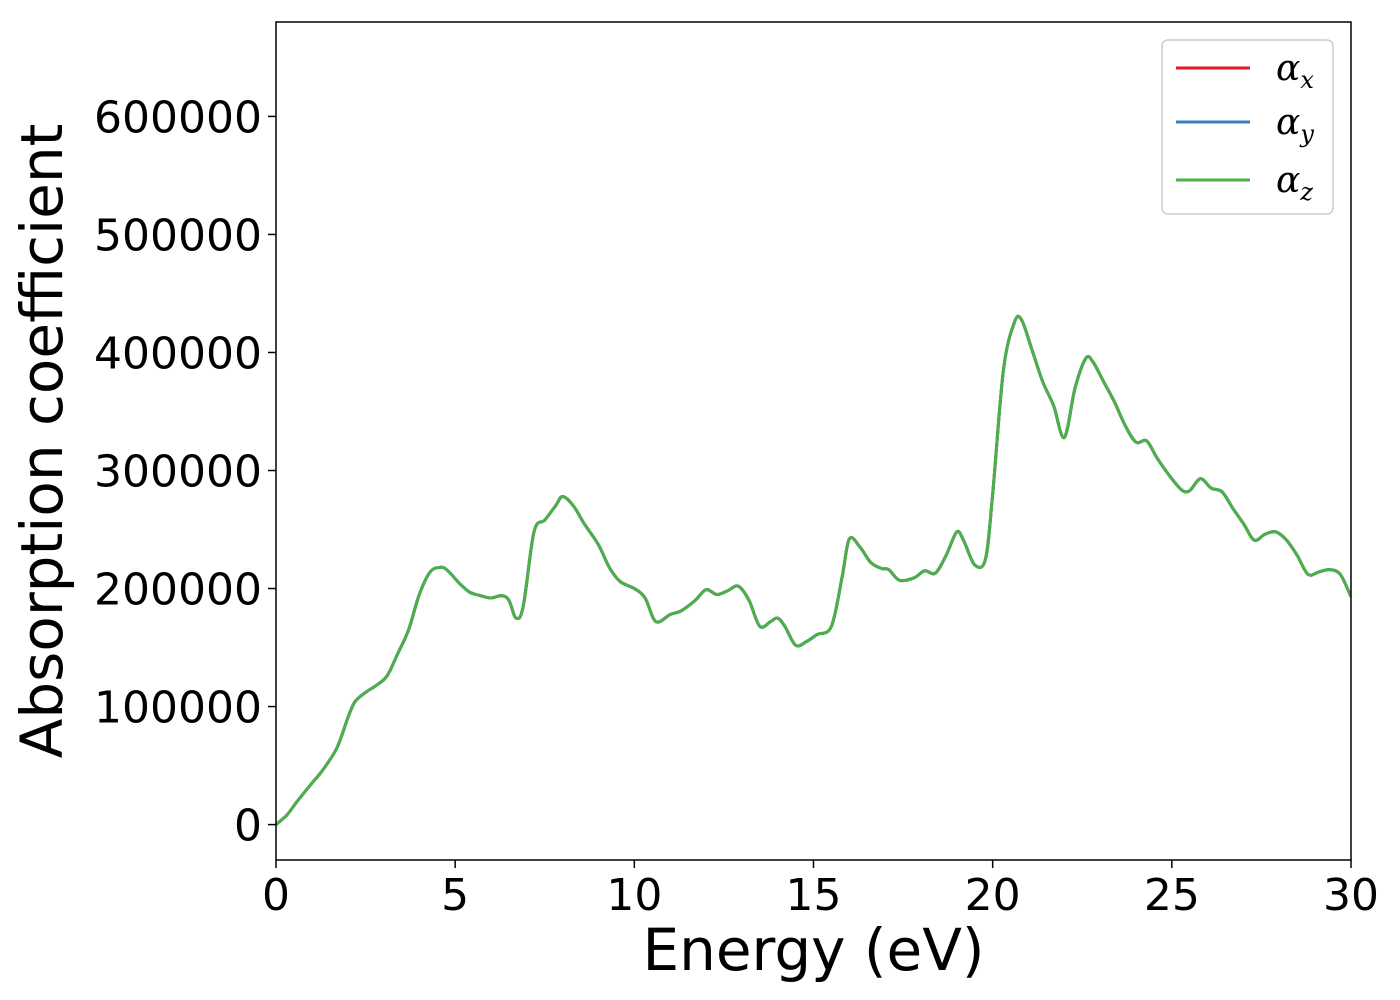 The height and width of the screenshot is (1000, 1400). What do you see at coordinates (1307, 80) in the screenshot?
I see `legend-label-subscript: x` at bounding box center [1307, 80].